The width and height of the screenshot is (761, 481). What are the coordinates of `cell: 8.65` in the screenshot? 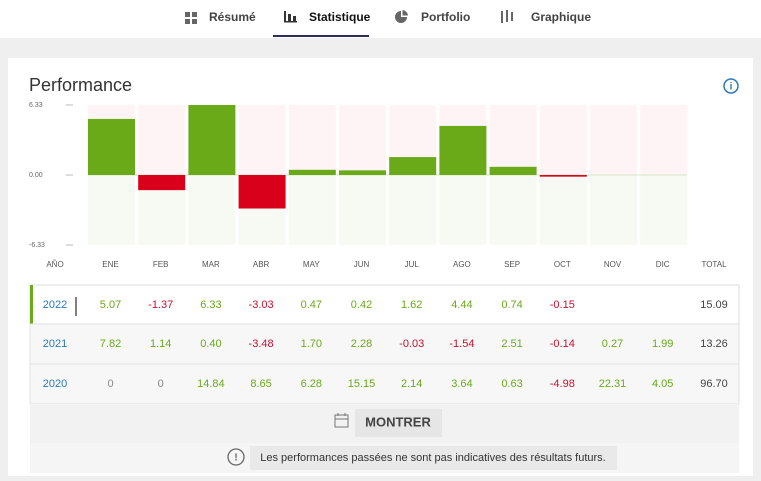 It's located at (260, 384).